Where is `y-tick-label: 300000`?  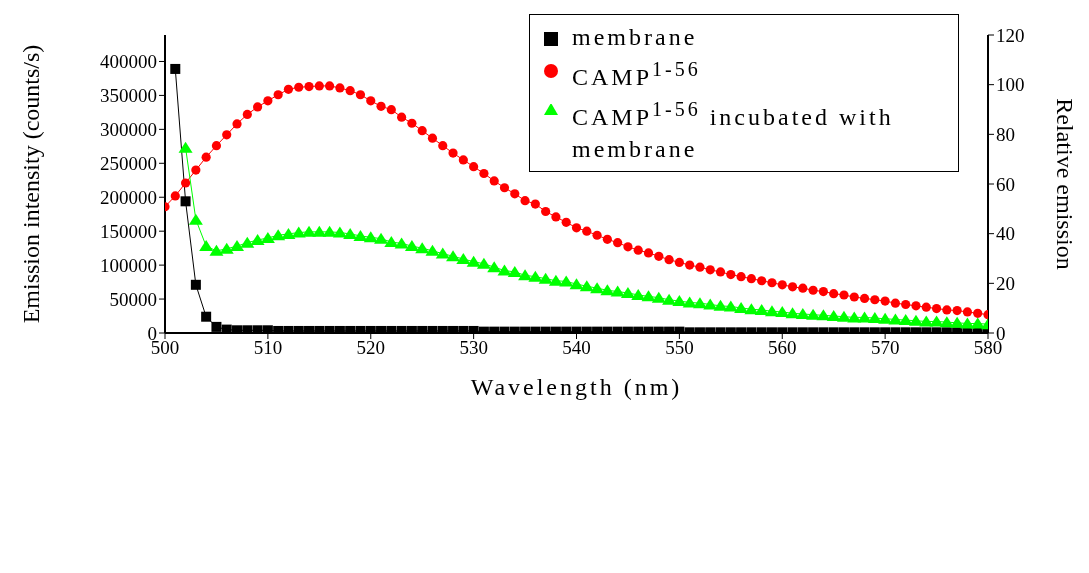
y-tick-label: 300000 is located at coordinates (128, 130).